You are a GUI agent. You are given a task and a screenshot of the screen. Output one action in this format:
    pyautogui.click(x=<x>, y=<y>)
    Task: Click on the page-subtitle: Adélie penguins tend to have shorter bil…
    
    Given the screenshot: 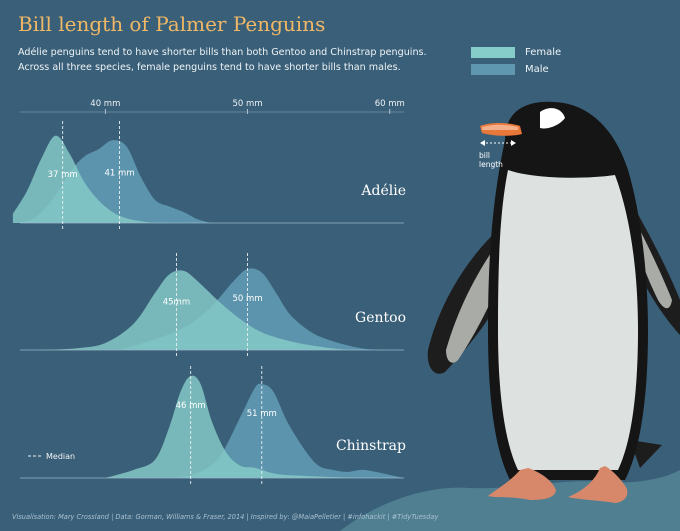 What is the action you would take?
    pyautogui.click(x=222, y=60)
    